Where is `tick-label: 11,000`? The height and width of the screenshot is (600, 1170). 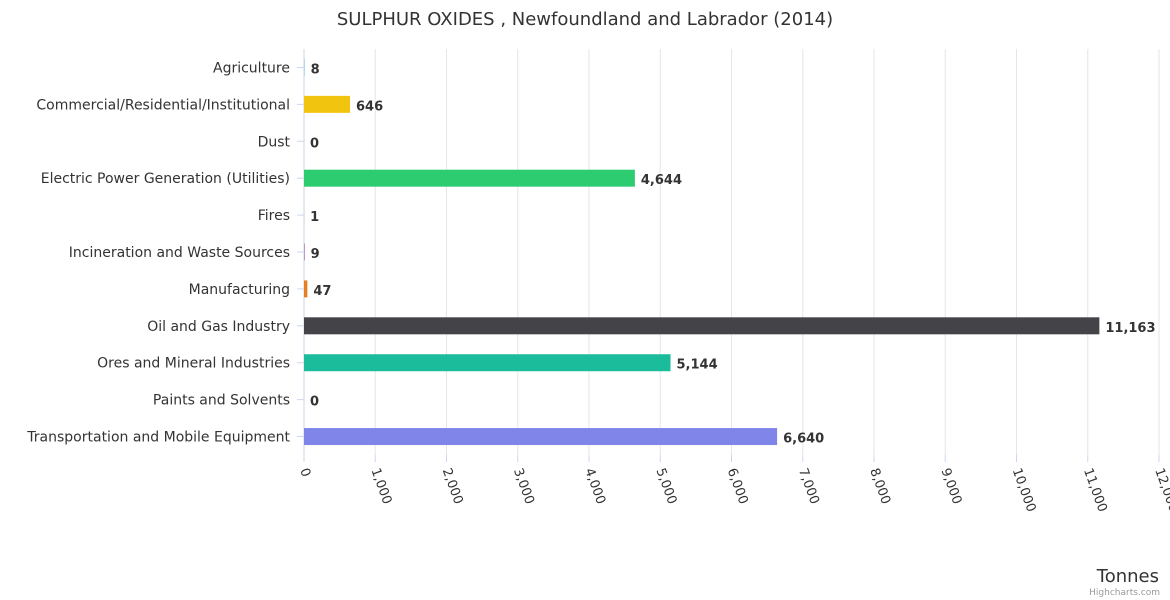
tick-label: 11,000 is located at coordinates (1095, 490).